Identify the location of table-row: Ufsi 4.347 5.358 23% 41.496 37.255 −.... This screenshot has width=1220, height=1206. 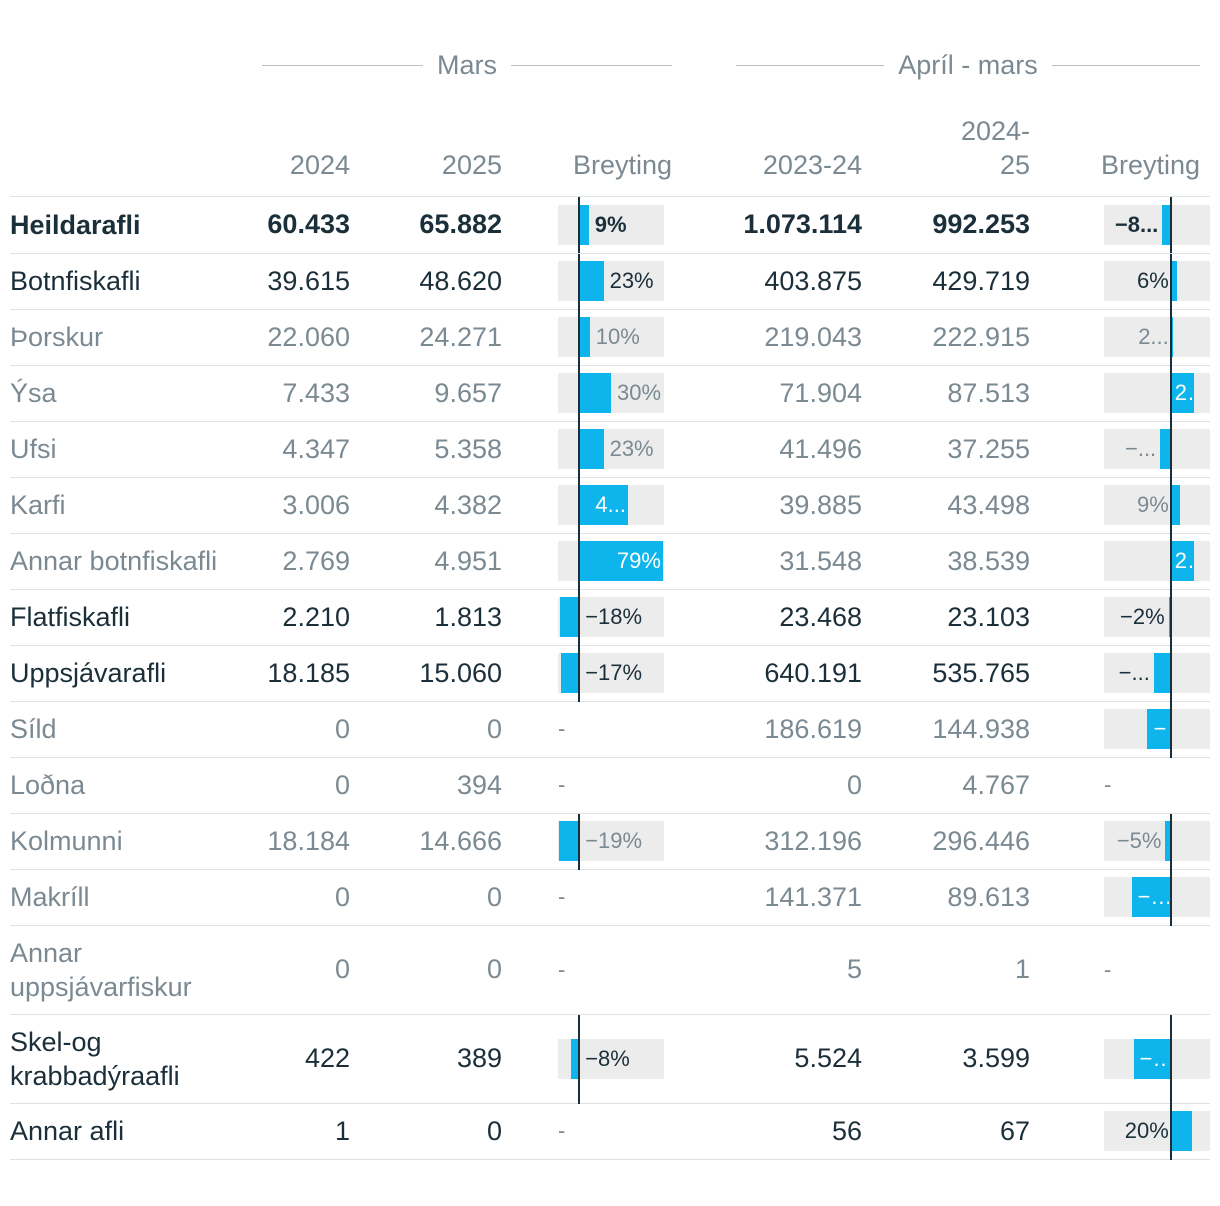
(610, 449).